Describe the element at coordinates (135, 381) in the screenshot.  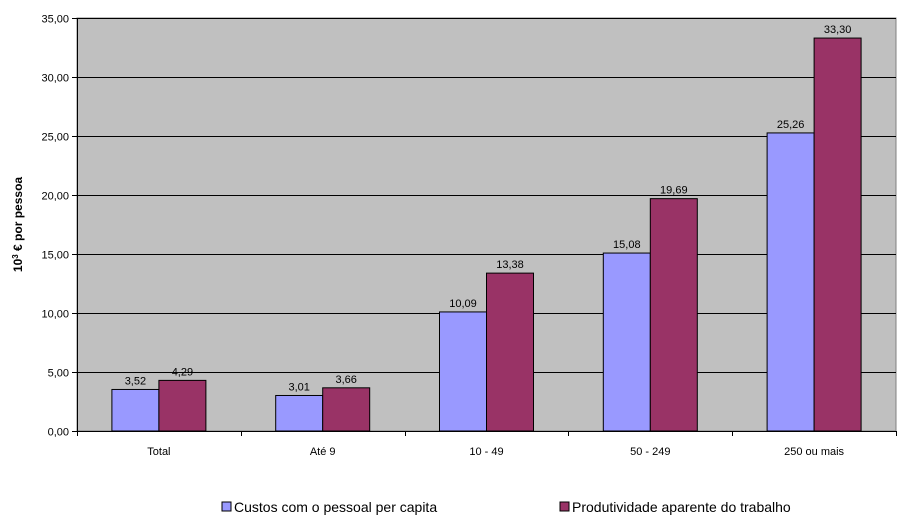
I see `data-label: 3,52` at that location.